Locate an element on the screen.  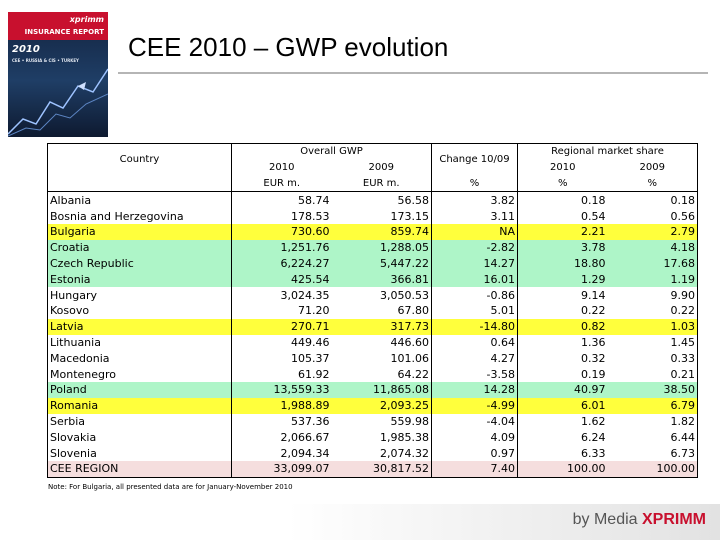
cell-gwp-2010: 2,094.34 is located at coordinates (281, 453).